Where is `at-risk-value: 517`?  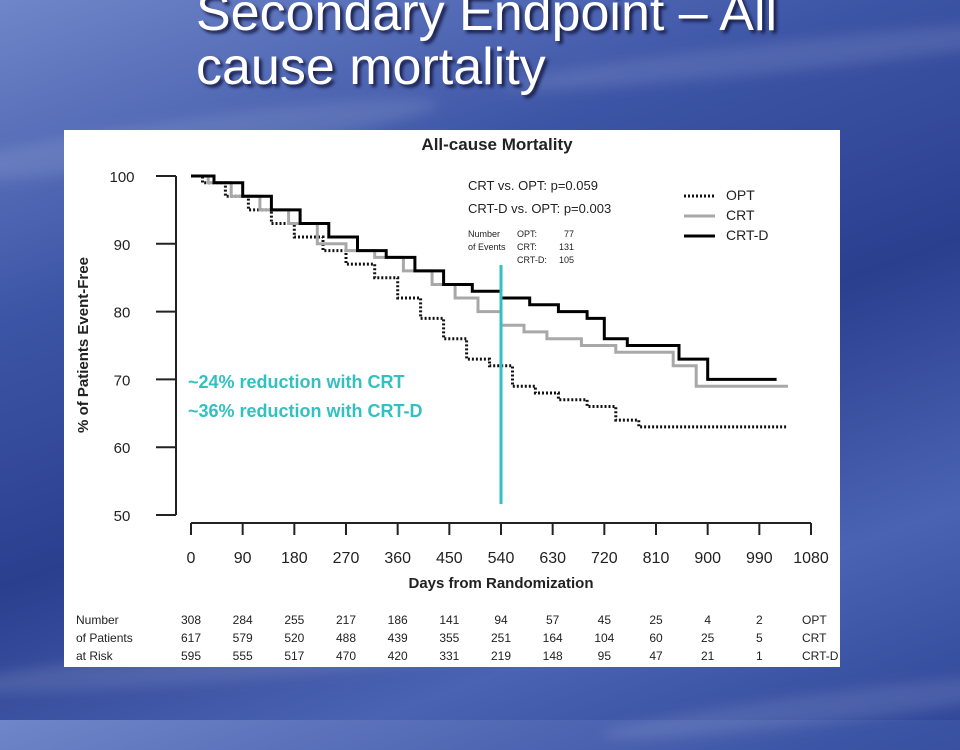 at-risk-value: 517 is located at coordinates (294, 656).